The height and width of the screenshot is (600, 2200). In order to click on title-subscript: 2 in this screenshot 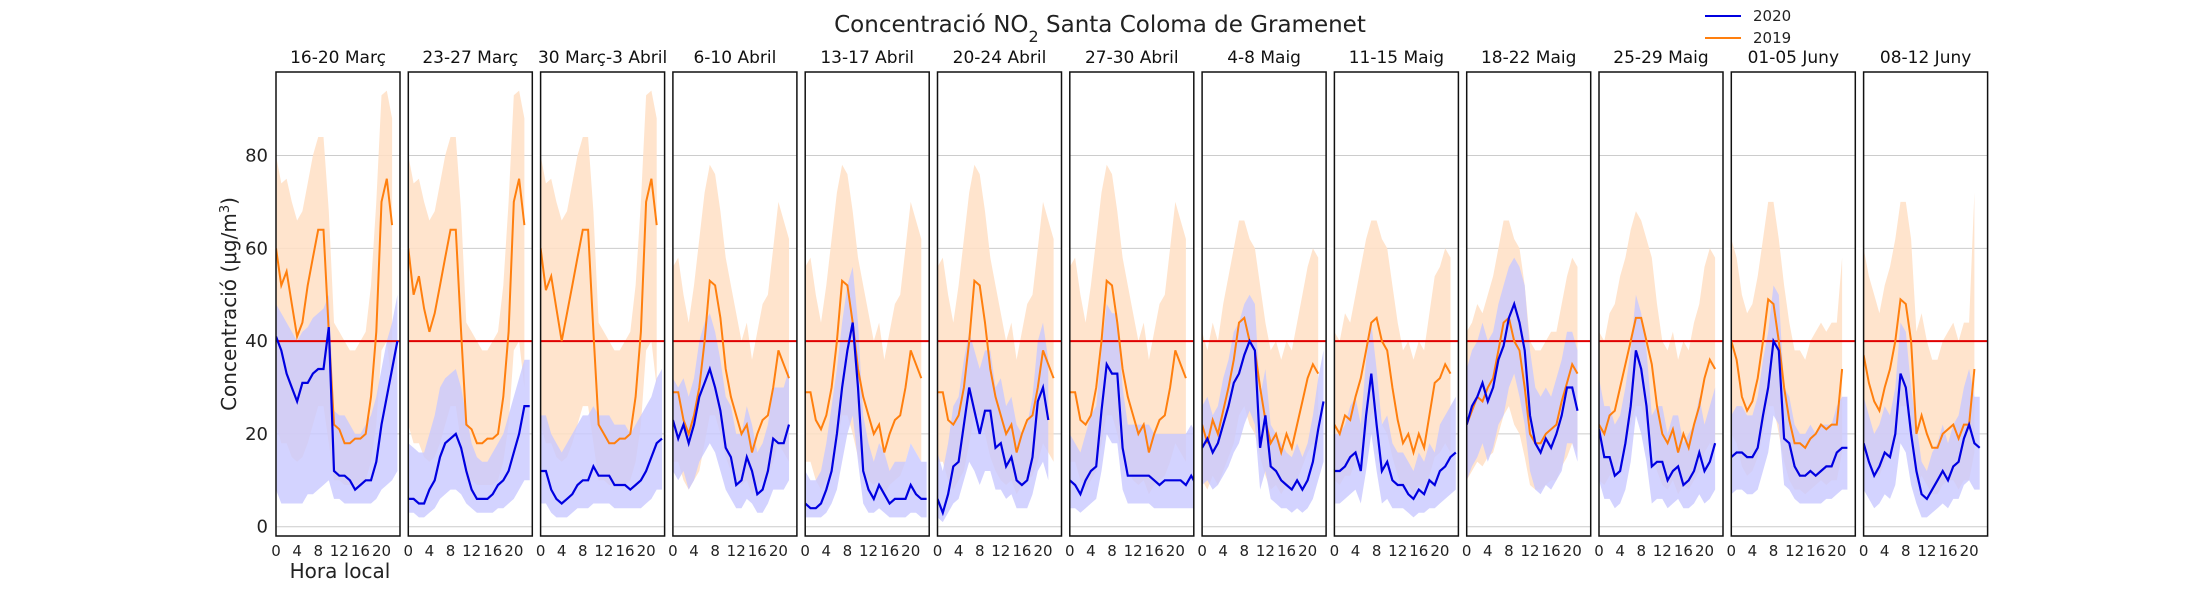, I will do `click(1034, 36)`.